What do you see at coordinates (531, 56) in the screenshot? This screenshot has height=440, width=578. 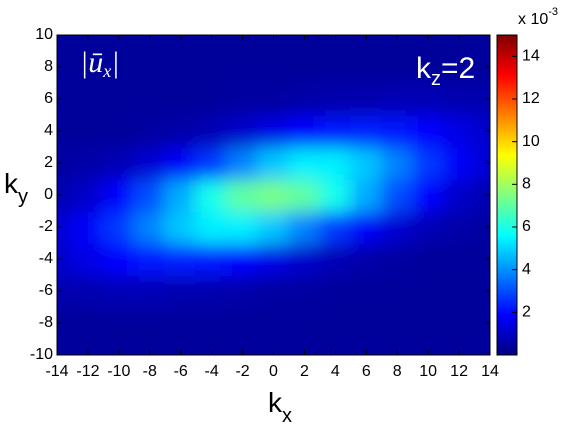 I see `colorbar-tick-label: 14` at bounding box center [531, 56].